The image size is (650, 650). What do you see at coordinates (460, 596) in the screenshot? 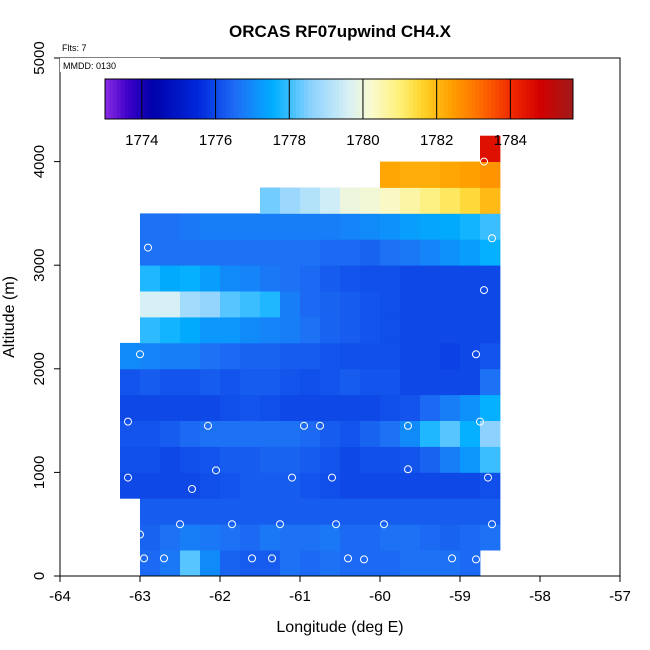
I see `x-tick-label: -59` at bounding box center [460, 596].